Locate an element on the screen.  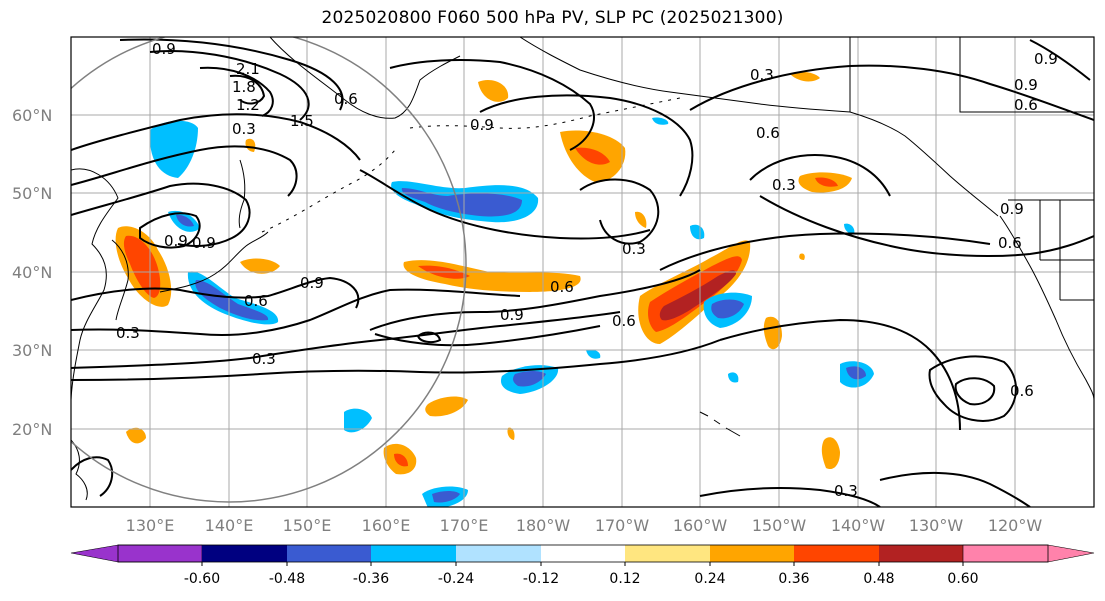
colorbar-tick-label: 0.12 is located at coordinates (624, 579).